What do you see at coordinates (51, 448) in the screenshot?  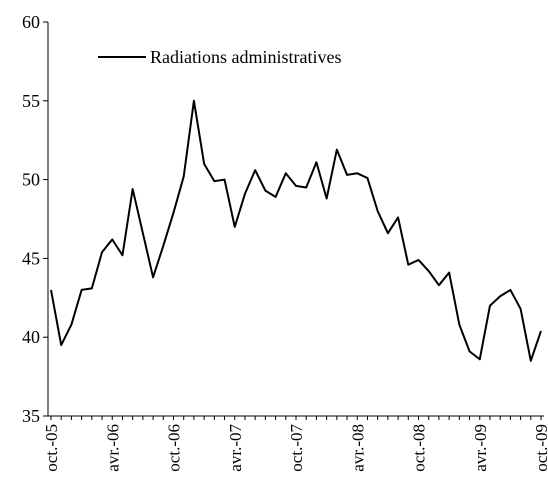 I see `x-tick-label: oct.-05` at bounding box center [51, 448].